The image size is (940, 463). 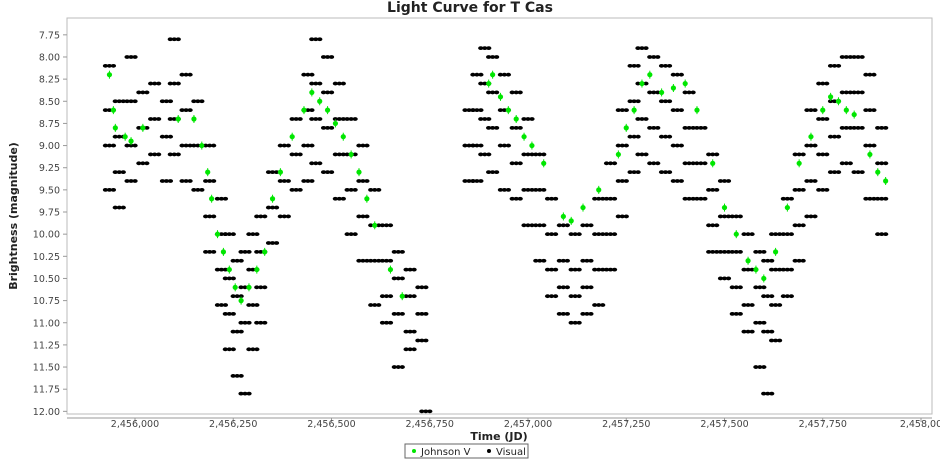 What do you see at coordinates (46, 323) in the screenshot?
I see `y-tick-label: 11.00` at bounding box center [46, 323].